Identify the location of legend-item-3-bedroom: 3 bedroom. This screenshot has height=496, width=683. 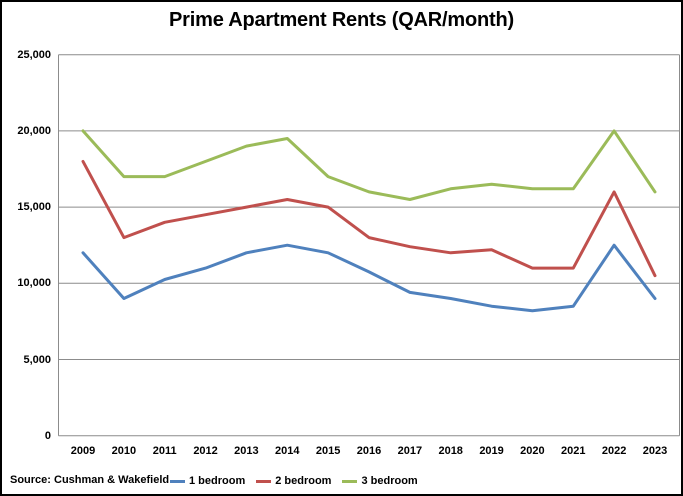
(380, 481).